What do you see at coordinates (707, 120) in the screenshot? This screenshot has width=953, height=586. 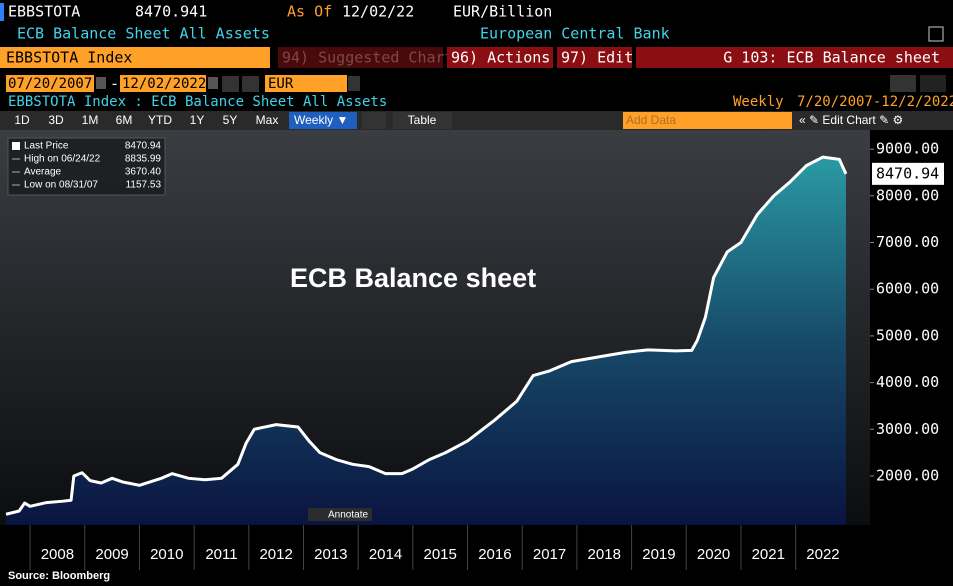 I see `add-data-field` at bounding box center [707, 120].